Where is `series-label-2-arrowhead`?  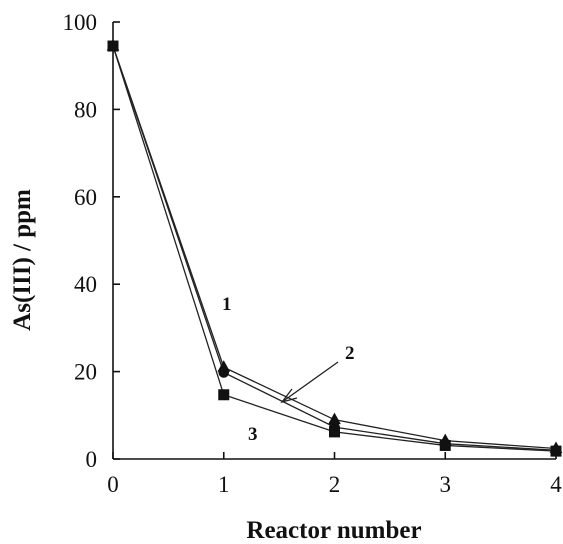 series-label-2-arrowhead is located at coordinates (289, 396).